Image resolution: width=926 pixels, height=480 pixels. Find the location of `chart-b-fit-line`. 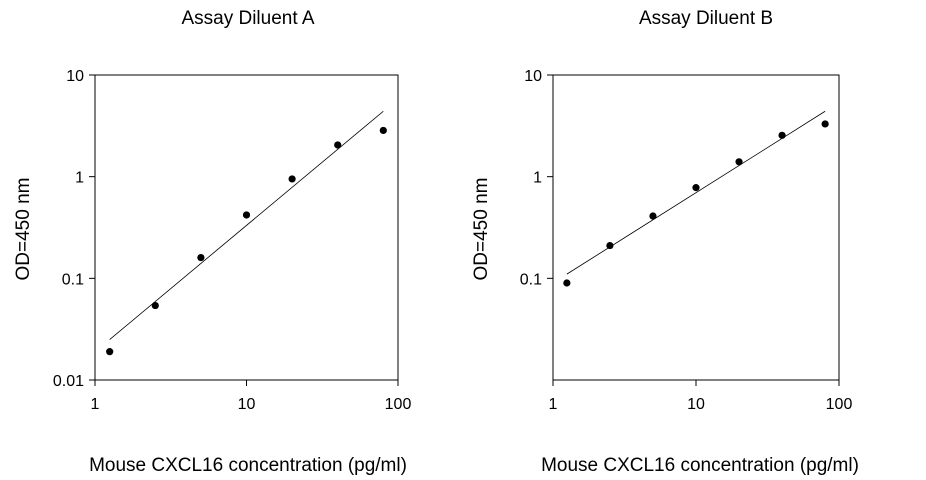

chart-b-fit-line is located at coordinates (696, 192).